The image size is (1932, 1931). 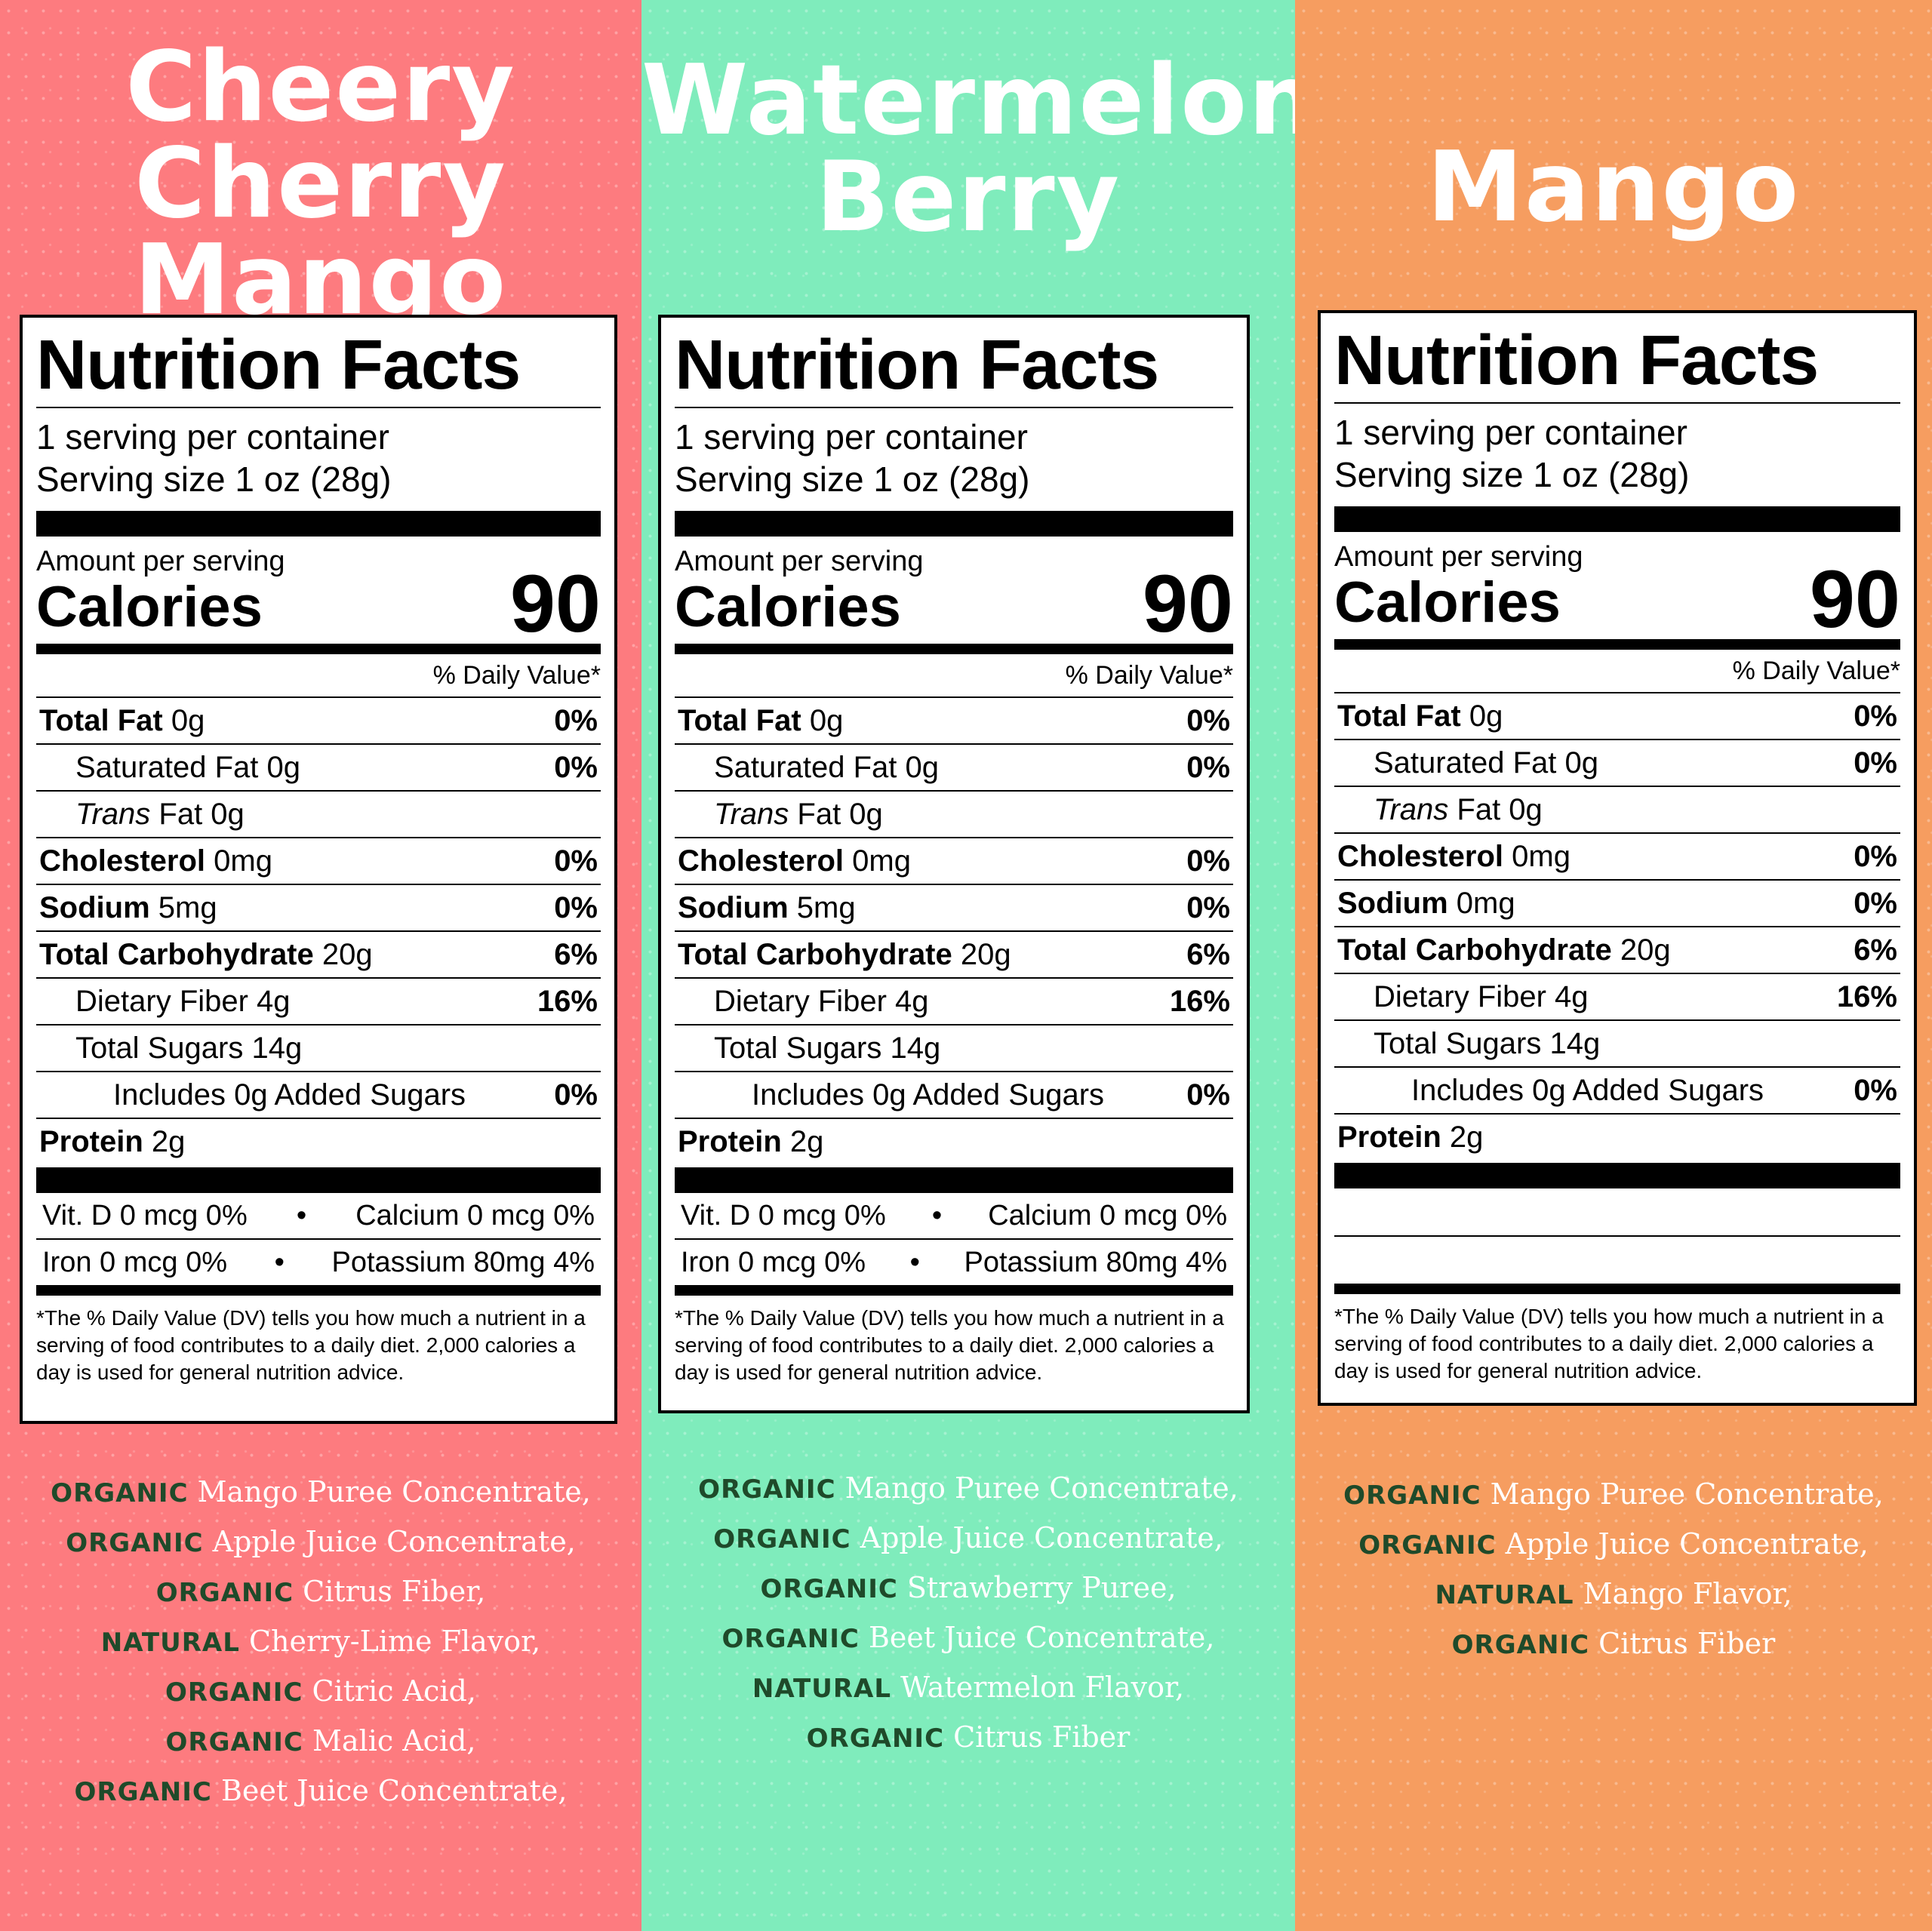 What do you see at coordinates (1683, 1593) in the screenshot?
I see `ingredient-name: Mango Flavor,` at bounding box center [1683, 1593].